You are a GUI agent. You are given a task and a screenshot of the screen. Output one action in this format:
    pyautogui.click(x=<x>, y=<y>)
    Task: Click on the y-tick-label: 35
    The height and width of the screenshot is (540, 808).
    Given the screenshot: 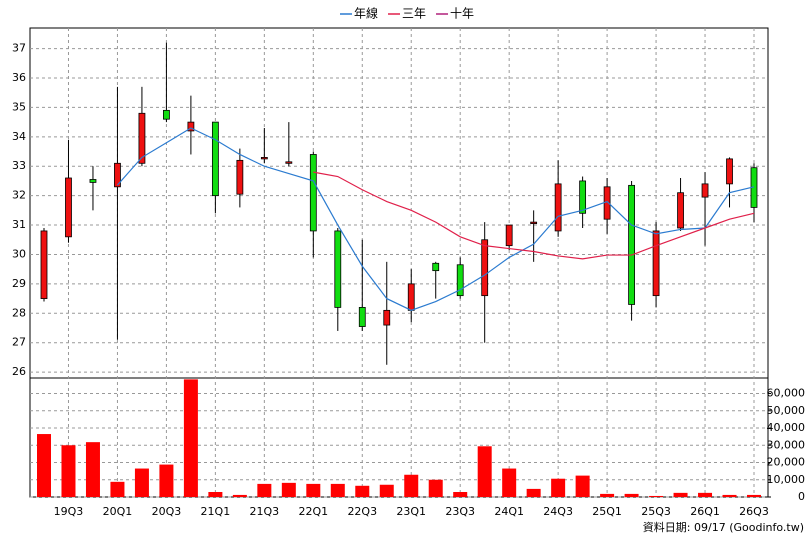 What is the action you would take?
    pyautogui.click(x=19, y=106)
    